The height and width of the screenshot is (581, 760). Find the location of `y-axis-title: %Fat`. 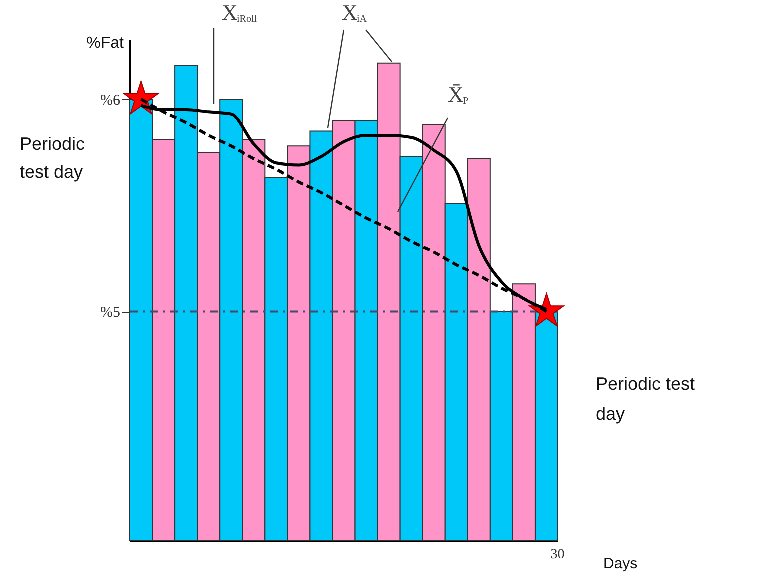

y-axis-title: %Fat is located at coordinates (105, 43).